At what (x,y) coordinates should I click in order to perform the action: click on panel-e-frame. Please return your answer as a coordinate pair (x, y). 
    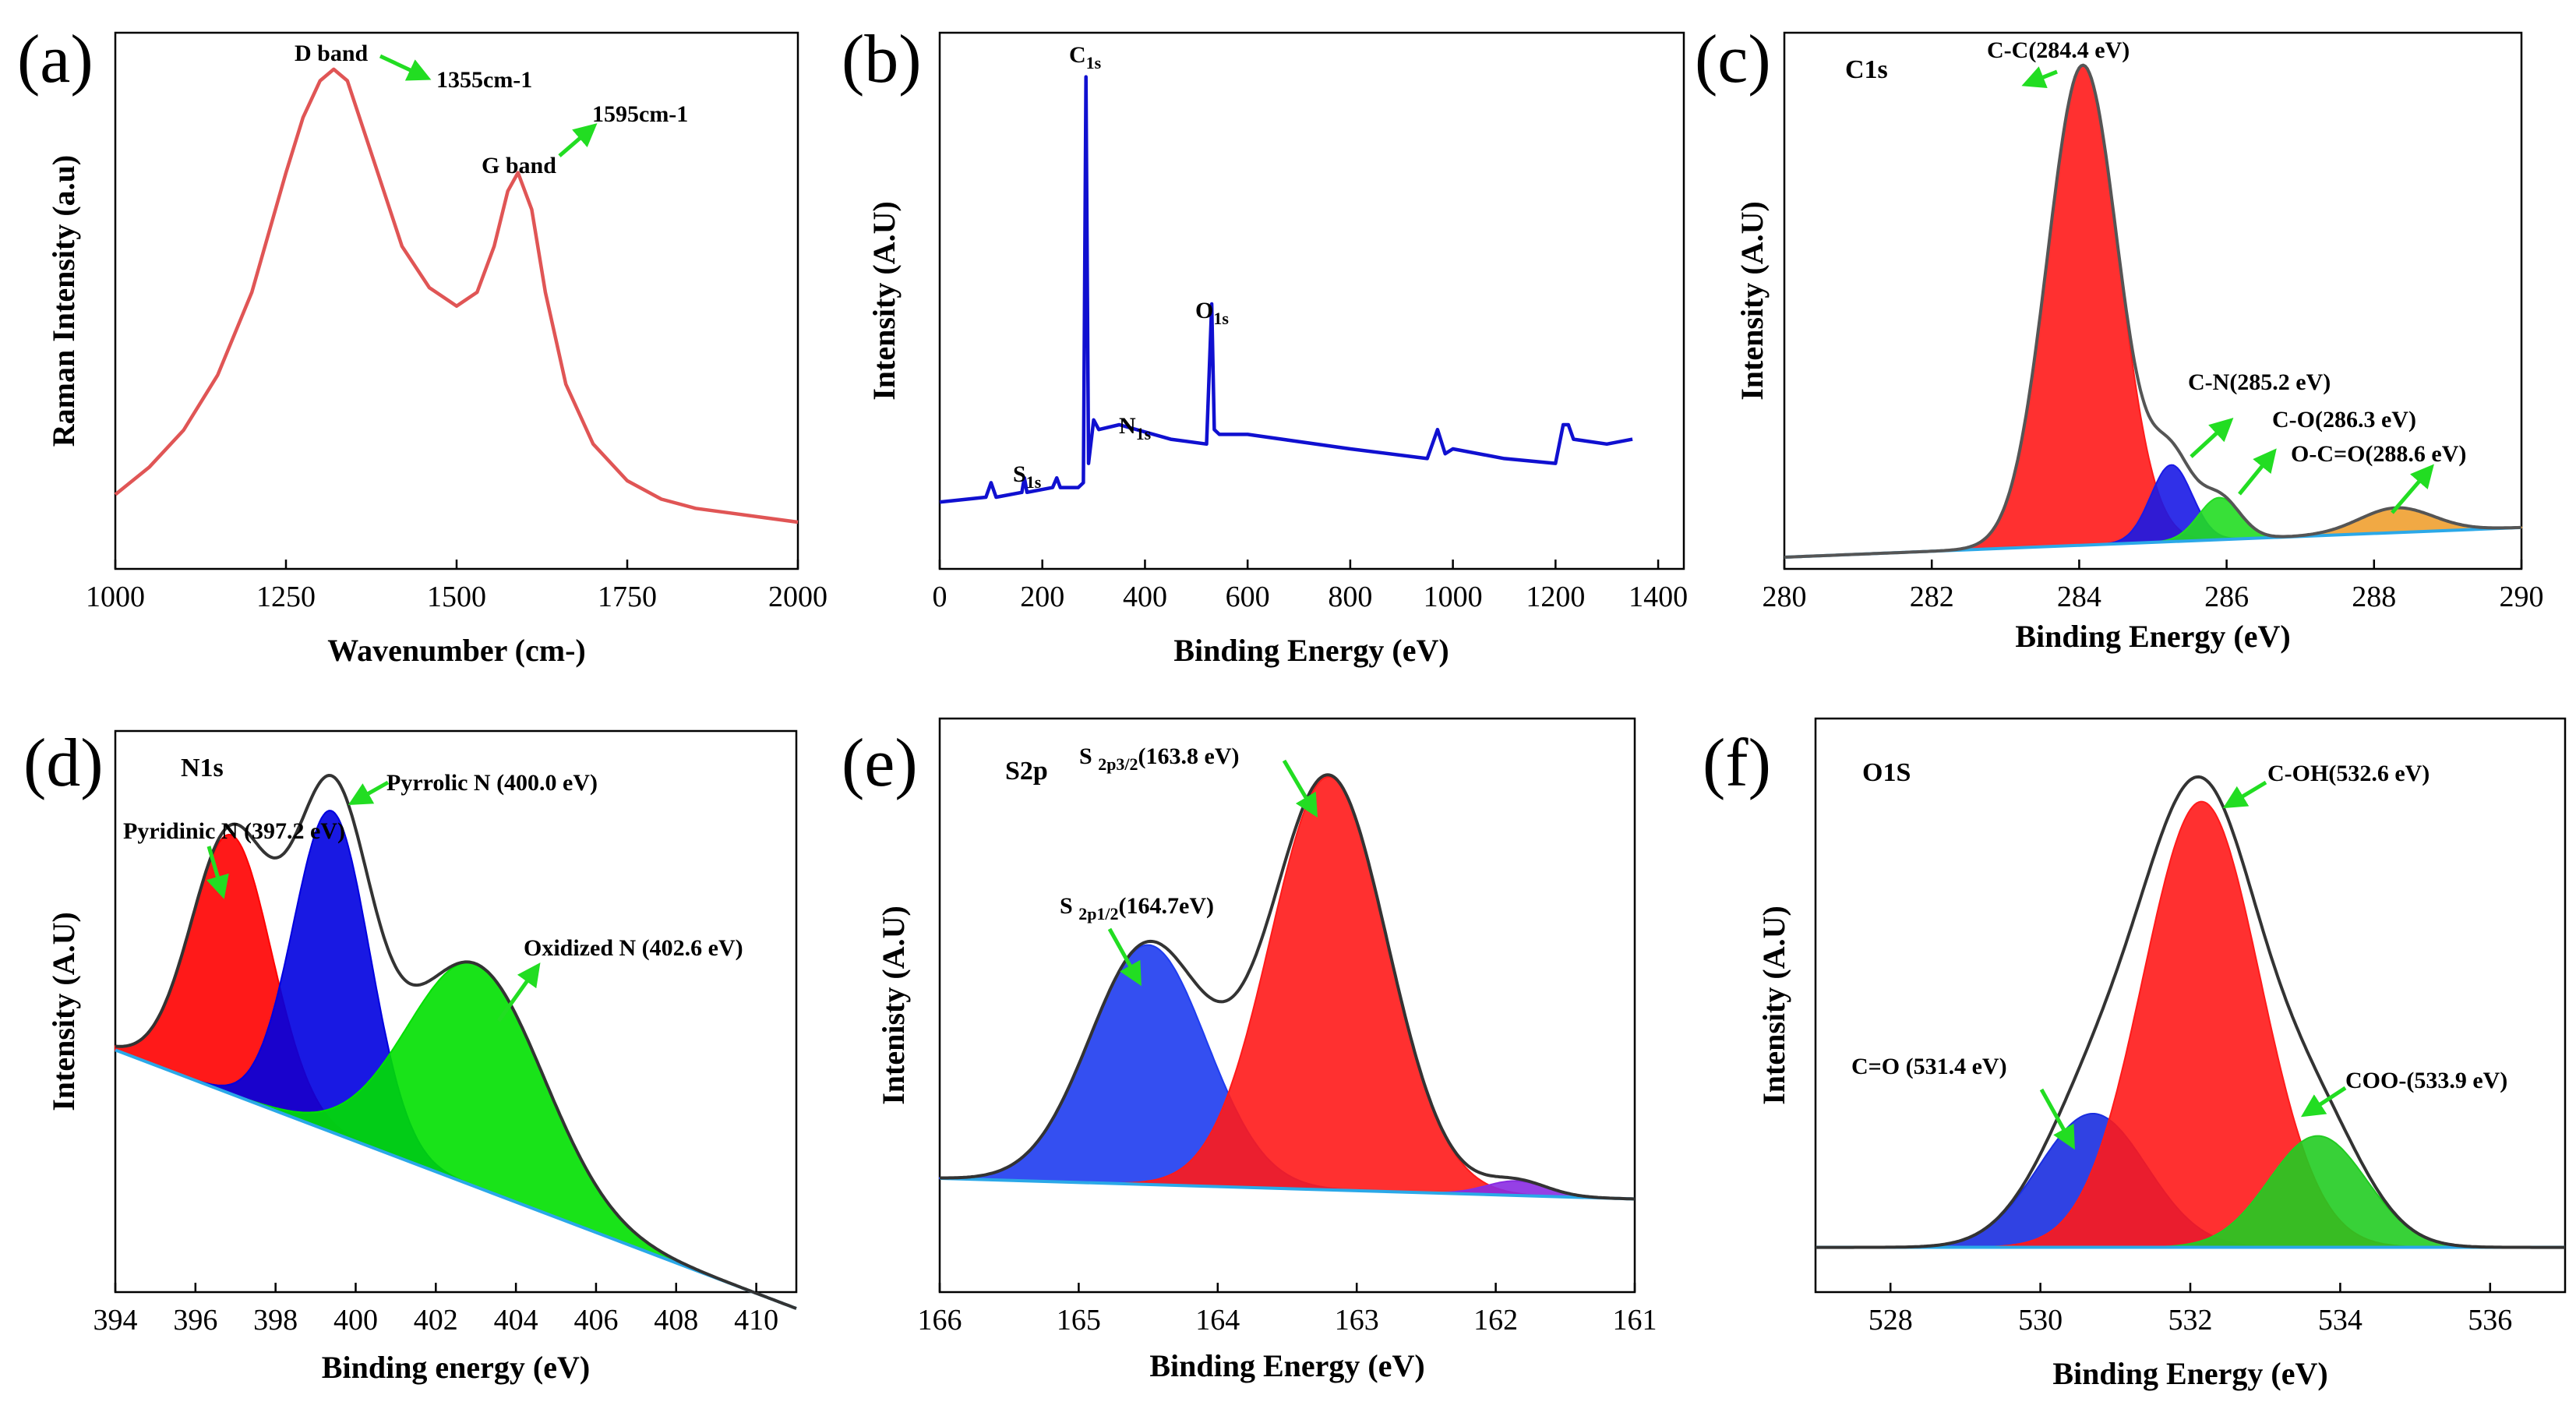
    Looking at the image, I should click on (1287, 1005).